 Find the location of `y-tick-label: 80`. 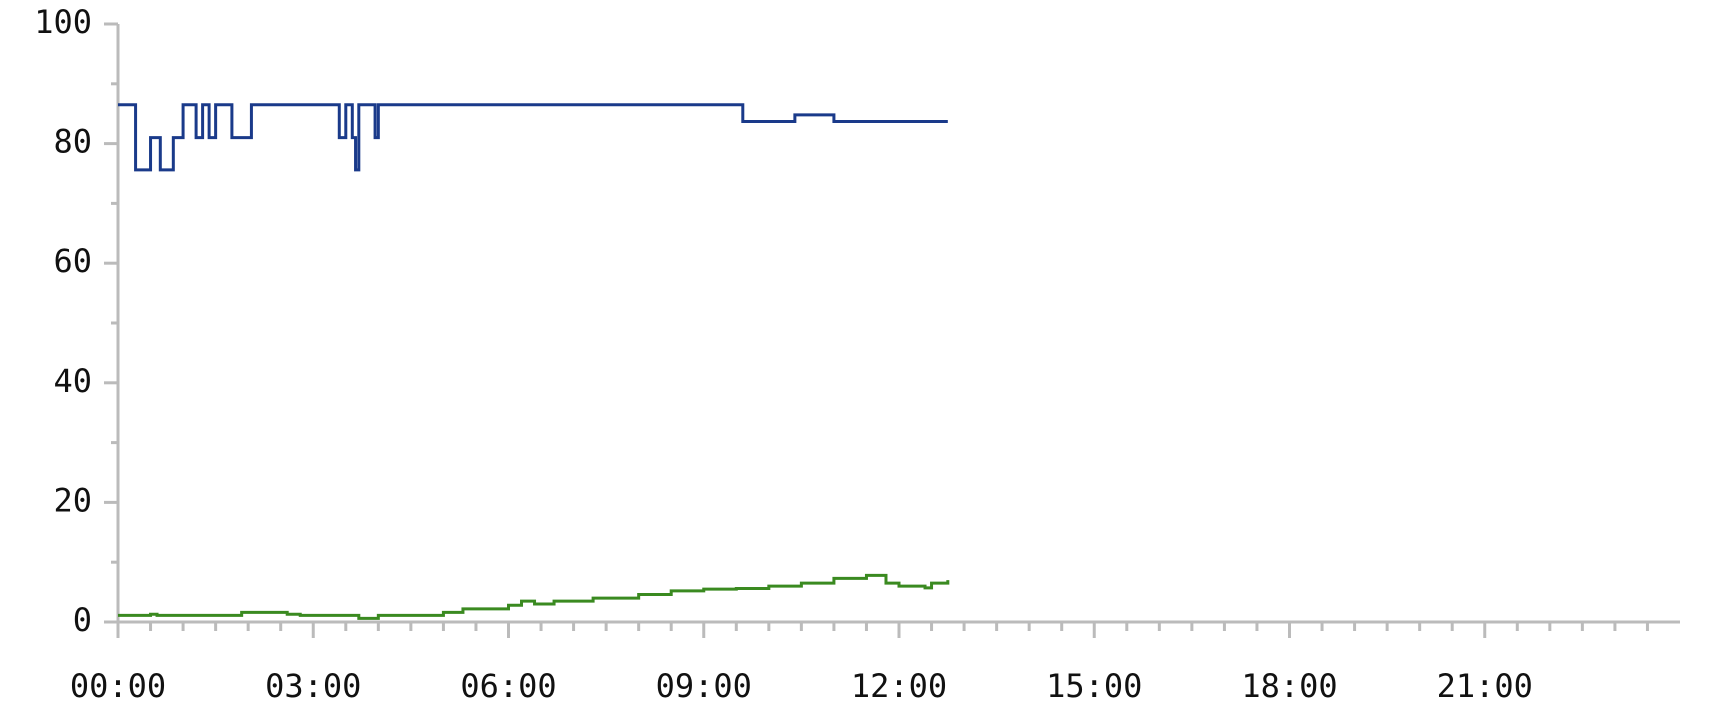

y-tick-label: 80 is located at coordinates (72, 142).